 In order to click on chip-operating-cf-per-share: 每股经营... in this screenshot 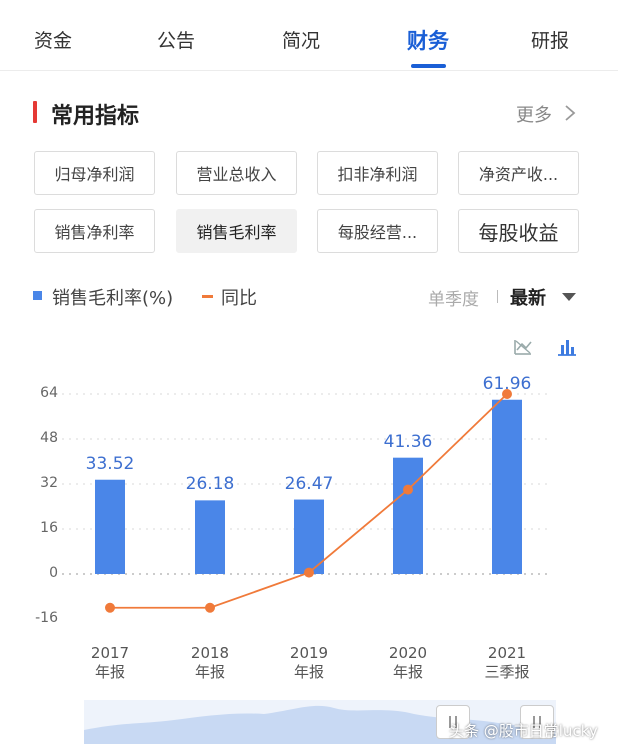, I will do `click(377, 231)`.